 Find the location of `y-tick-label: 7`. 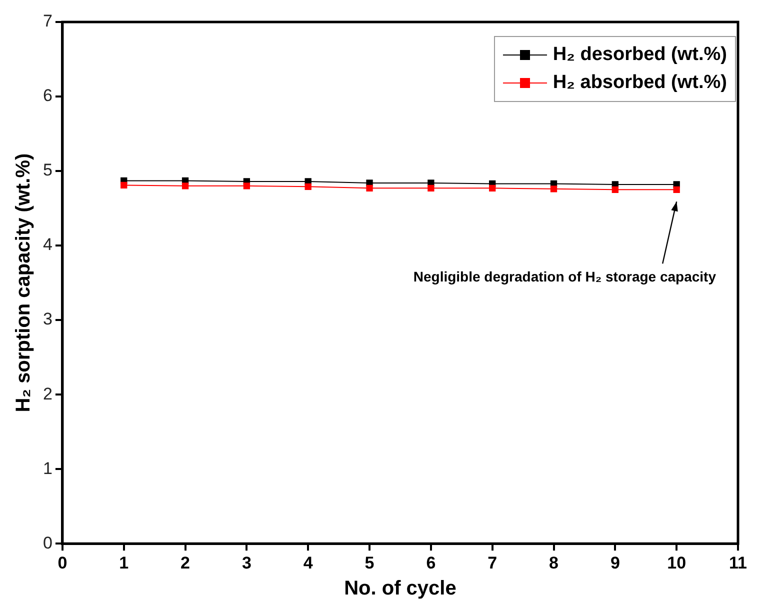

y-tick-label: 7 is located at coordinates (47, 21).